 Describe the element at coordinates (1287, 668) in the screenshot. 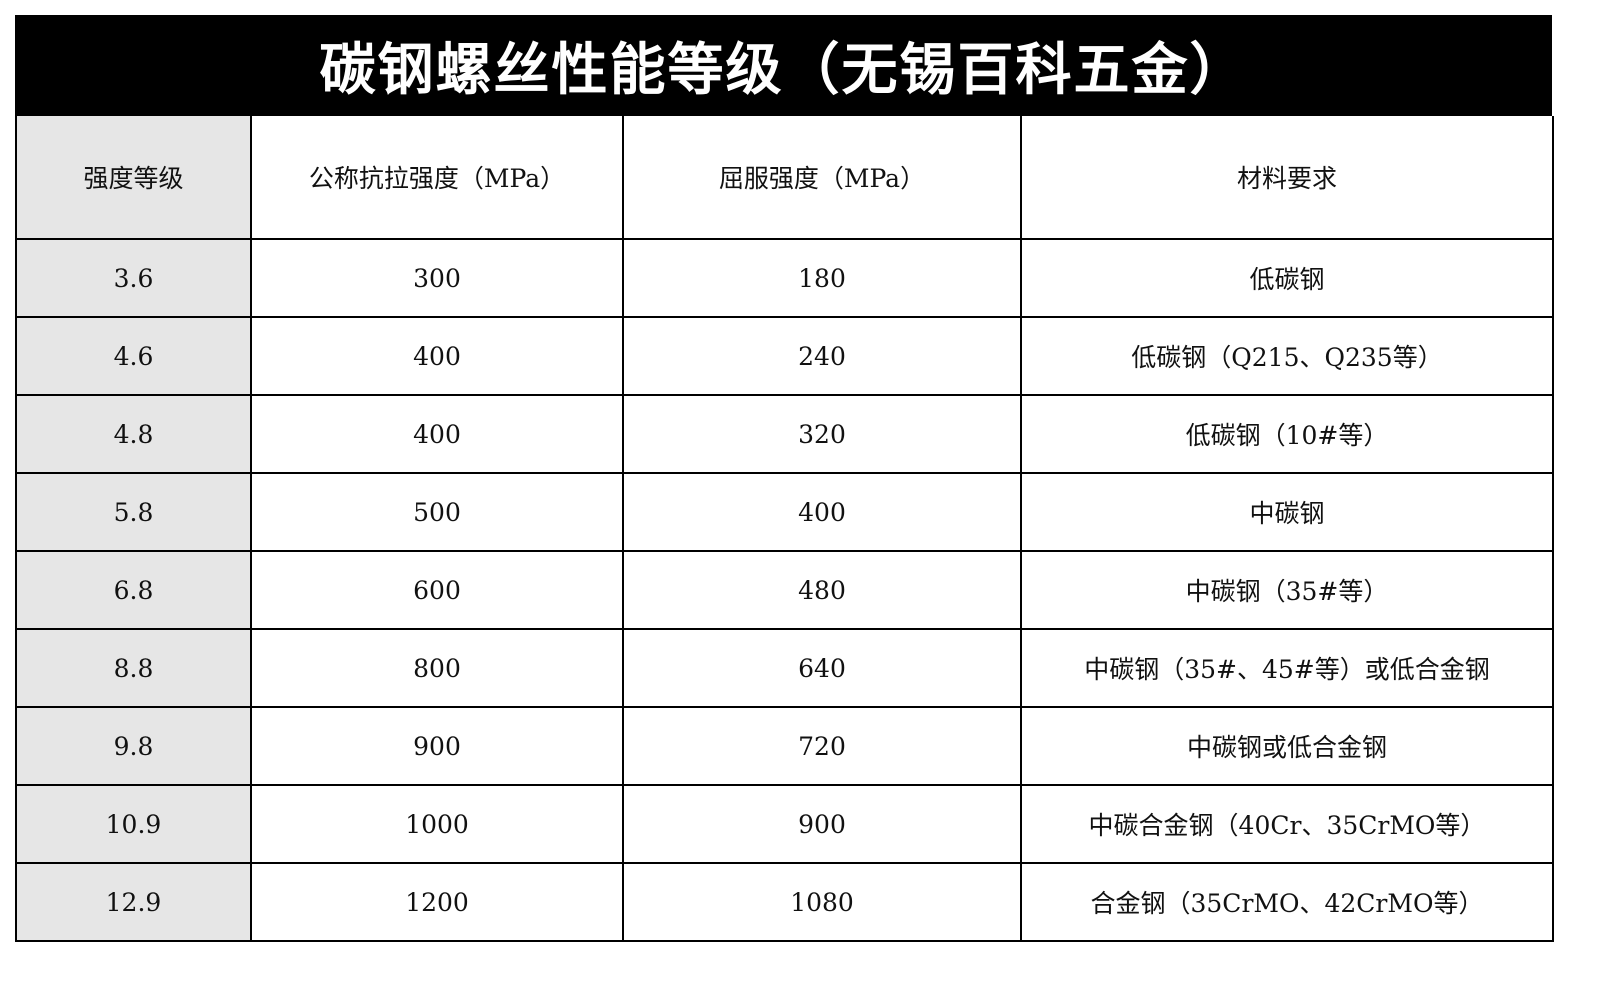

I see `material-cell: 中碳钢（35#、45#等）或低合金钢` at that location.